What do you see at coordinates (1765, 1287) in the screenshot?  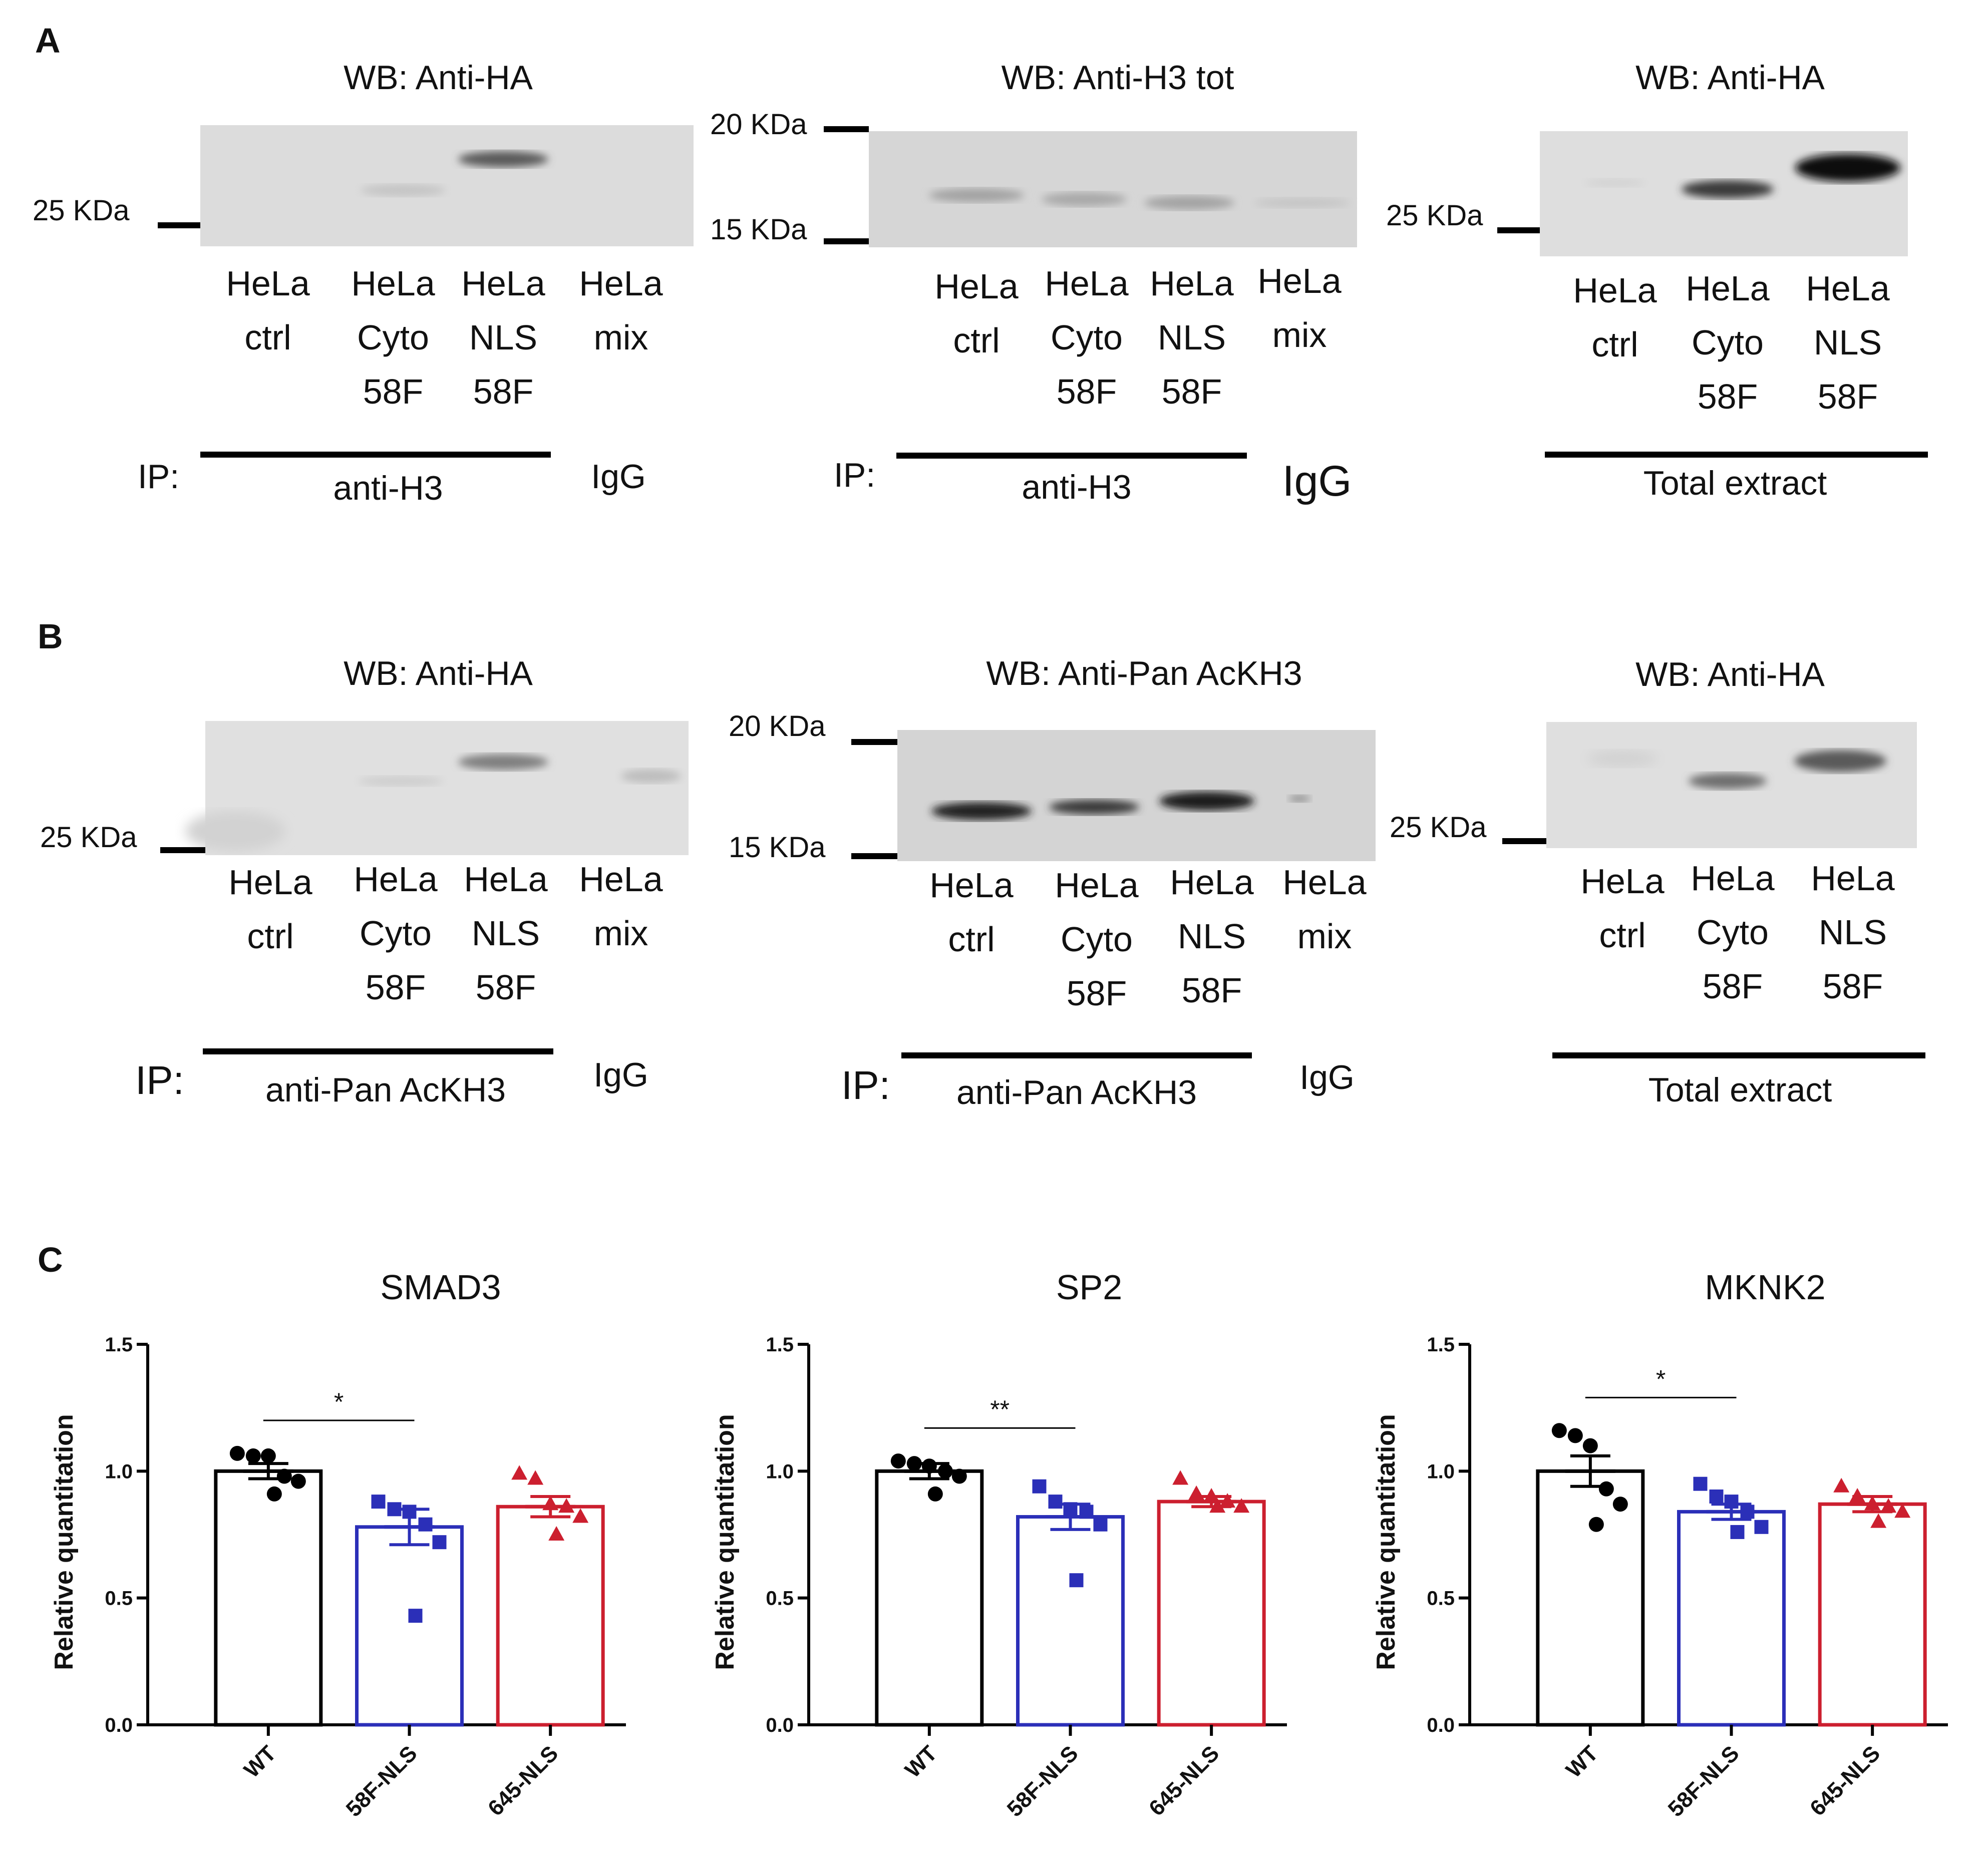 I see `chart-title: MKNK2` at bounding box center [1765, 1287].